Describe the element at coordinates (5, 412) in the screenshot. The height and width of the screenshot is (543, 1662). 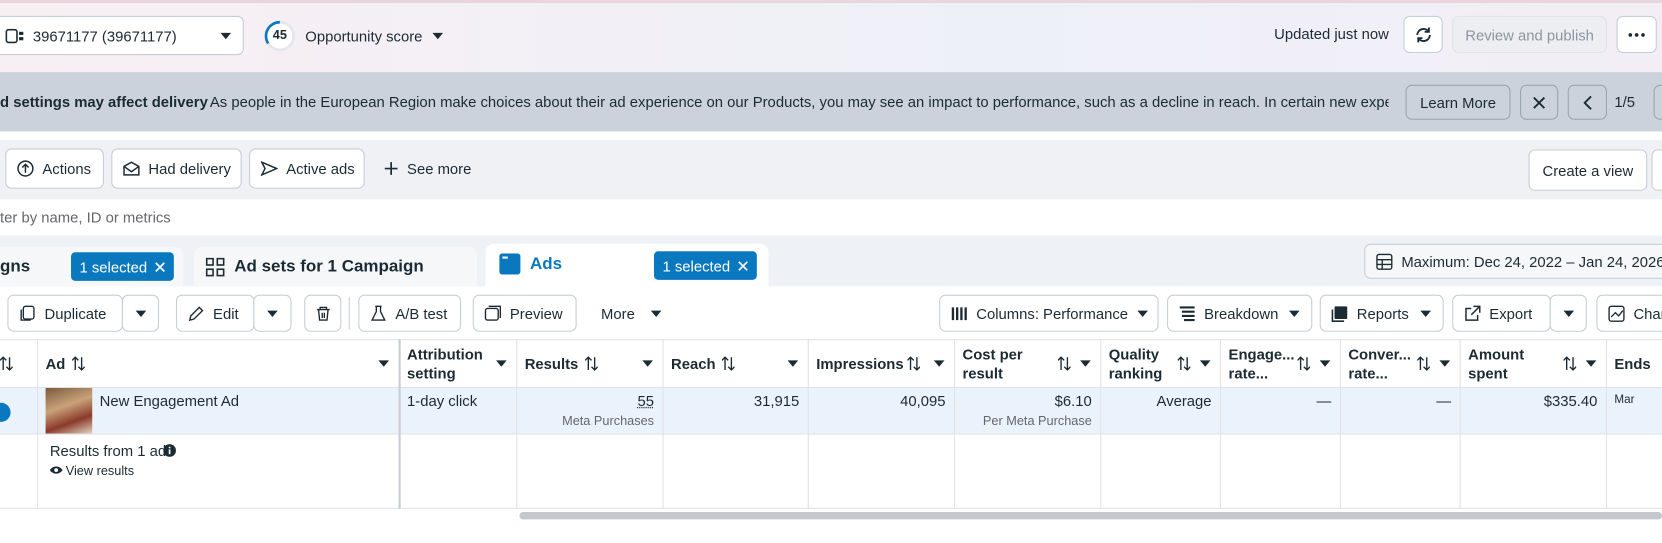
I see `row-checkbox` at that location.